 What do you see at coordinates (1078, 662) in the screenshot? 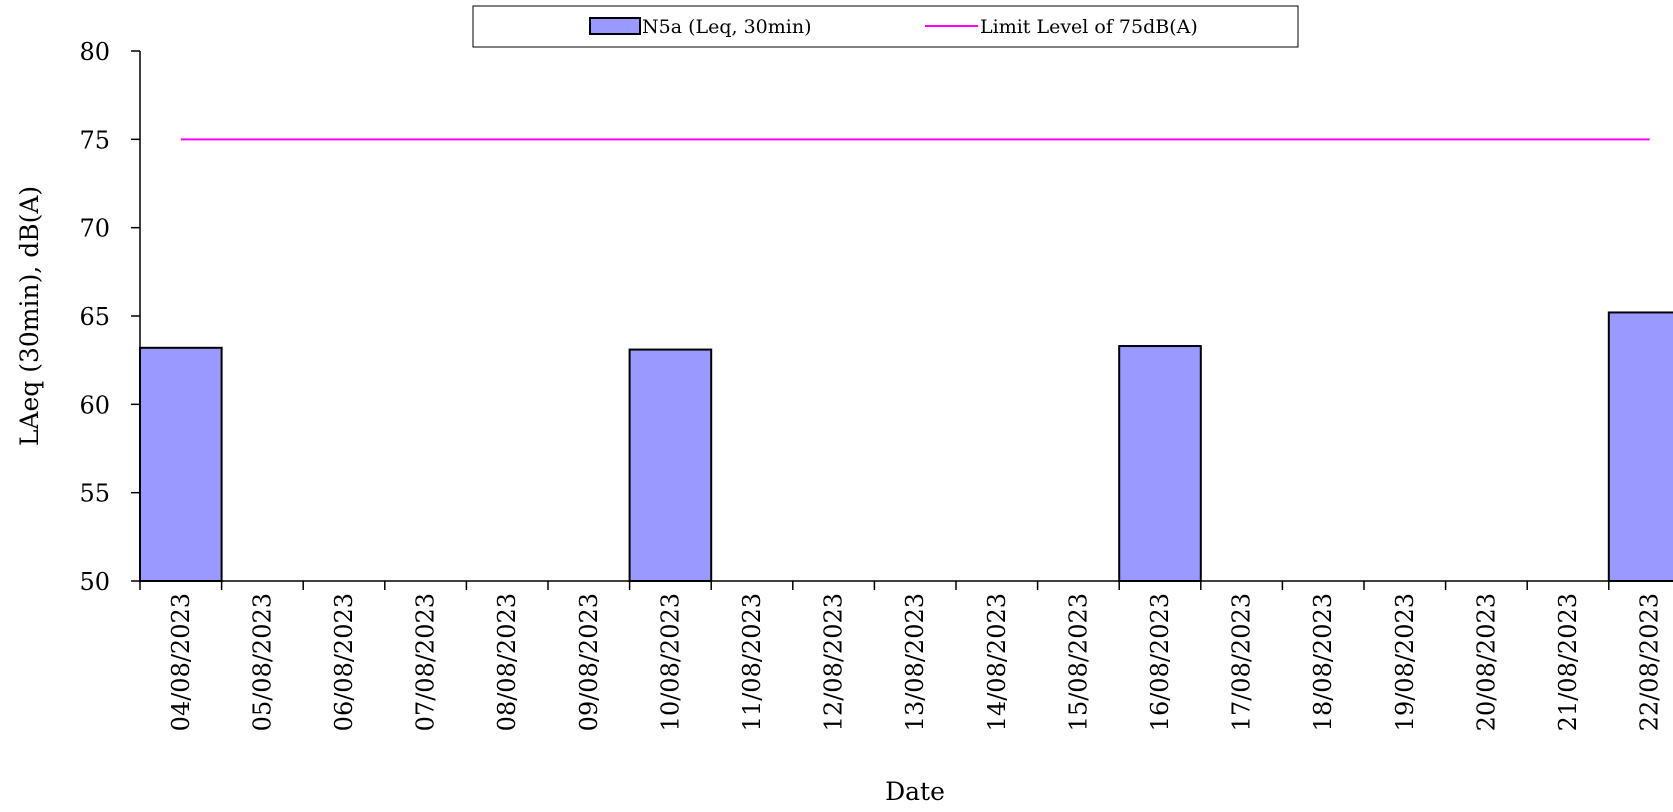
I see `x-tick-label: 15/08/2023` at bounding box center [1078, 662].